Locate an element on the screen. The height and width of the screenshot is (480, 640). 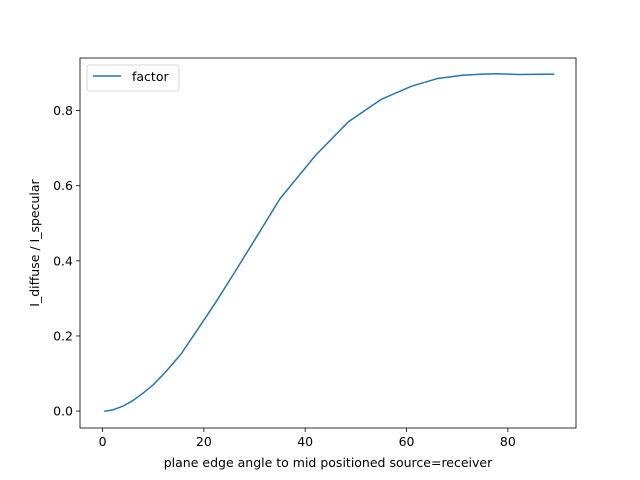
y-axis-label: I_diffuse / I_specular is located at coordinates (34, 242).